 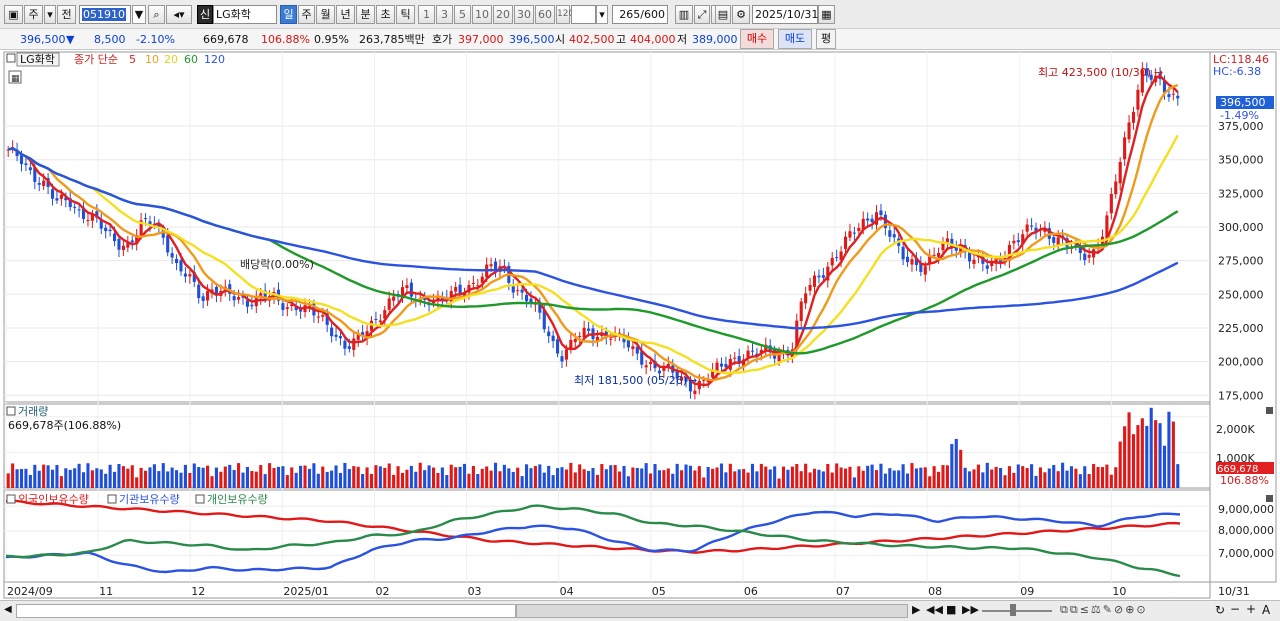 What do you see at coordinates (757, 39) in the screenshot?
I see `buy-button: 매수` at bounding box center [757, 39].